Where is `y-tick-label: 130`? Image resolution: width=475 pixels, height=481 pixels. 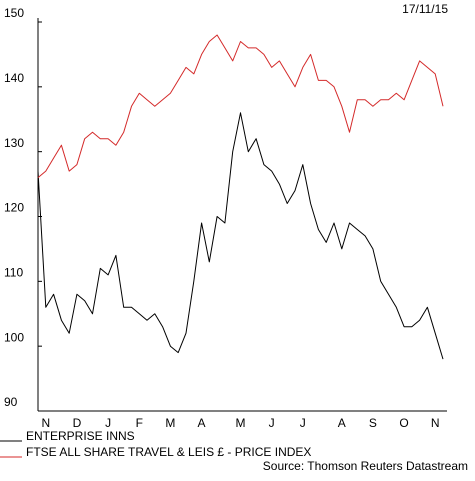
y-tick-label: 130 is located at coordinates (14, 143).